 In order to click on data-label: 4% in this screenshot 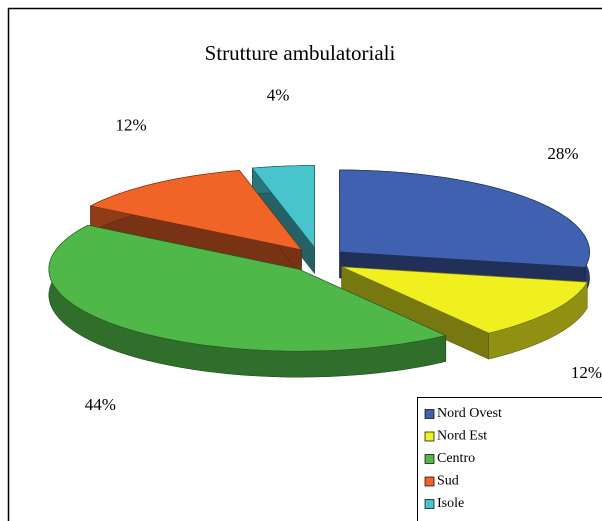, I will do `click(278, 95)`.